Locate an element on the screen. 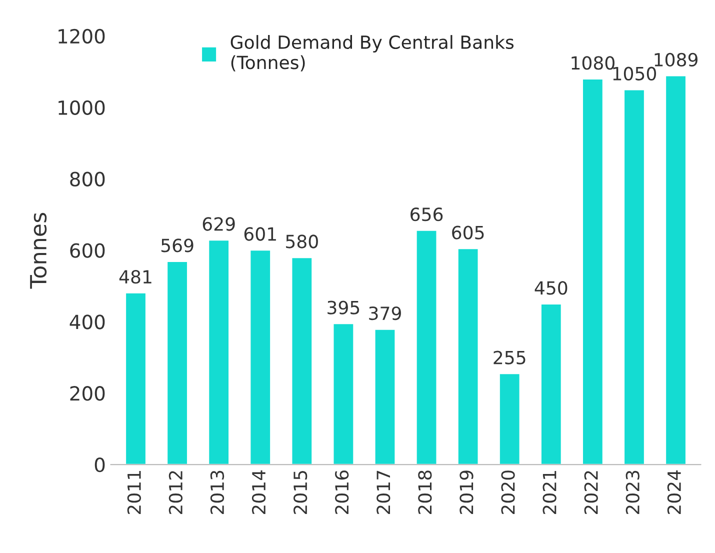 The width and height of the screenshot is (715, 553). x-tick-label: 2011 is located at coordinates (134, 492).